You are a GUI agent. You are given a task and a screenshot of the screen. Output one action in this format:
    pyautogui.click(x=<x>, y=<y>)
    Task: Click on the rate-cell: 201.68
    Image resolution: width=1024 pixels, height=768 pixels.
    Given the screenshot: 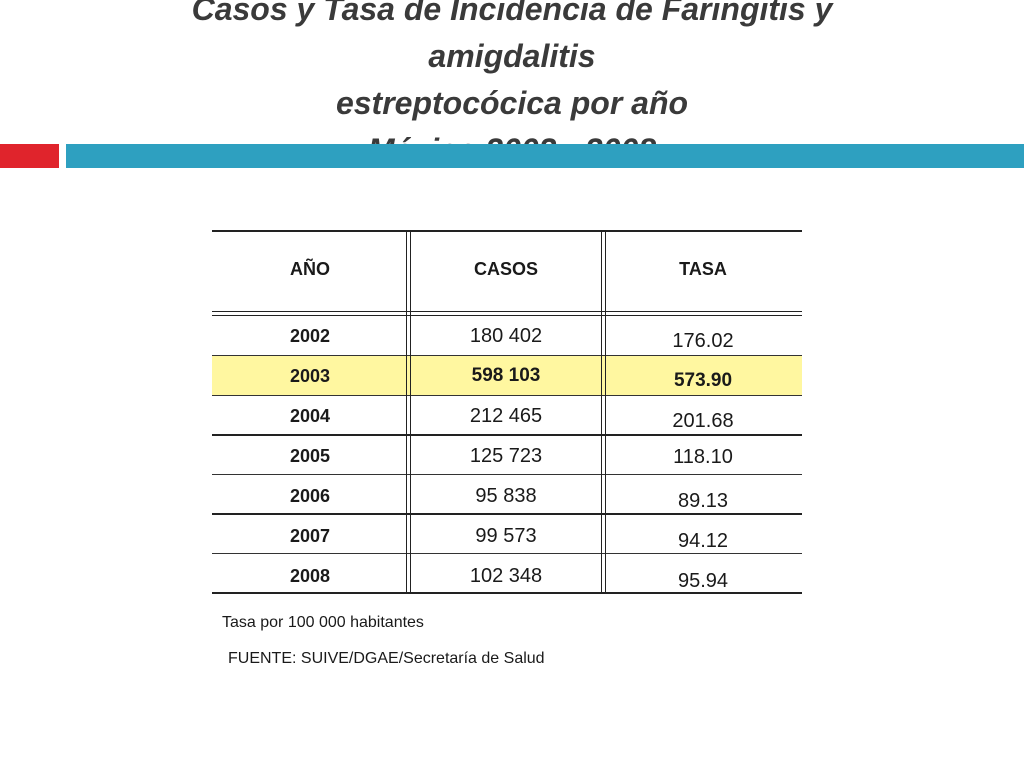 What is the action you would take?
    pyautogui.click(x=703, y=420)
    